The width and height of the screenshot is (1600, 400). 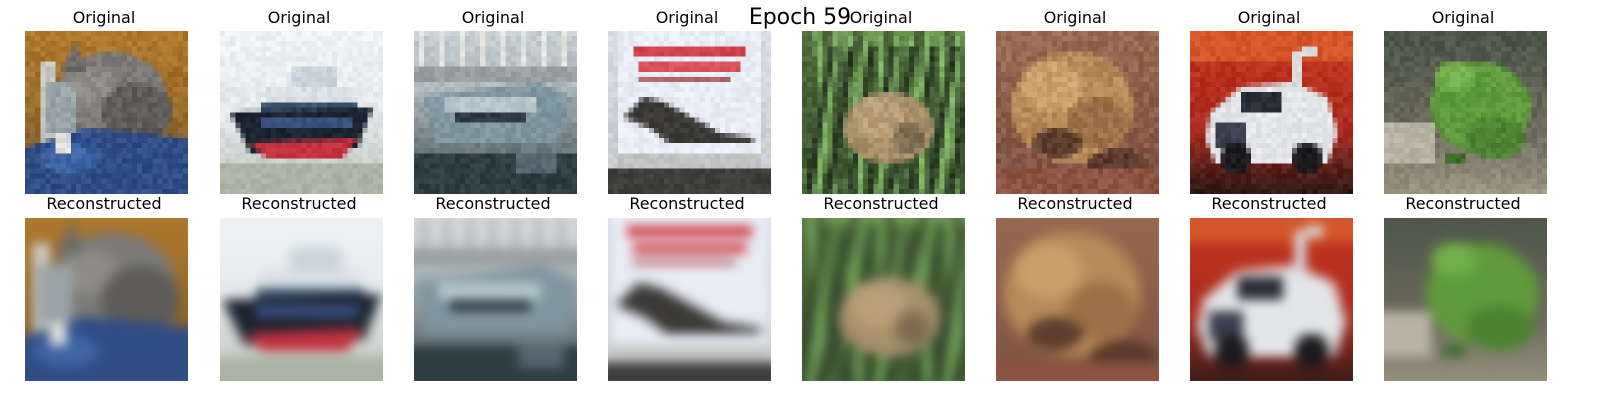 What do you see at coordinates (1271, 112) in the screenshot?
I see `original-image-automobile` at bounding box center [1271, 112].